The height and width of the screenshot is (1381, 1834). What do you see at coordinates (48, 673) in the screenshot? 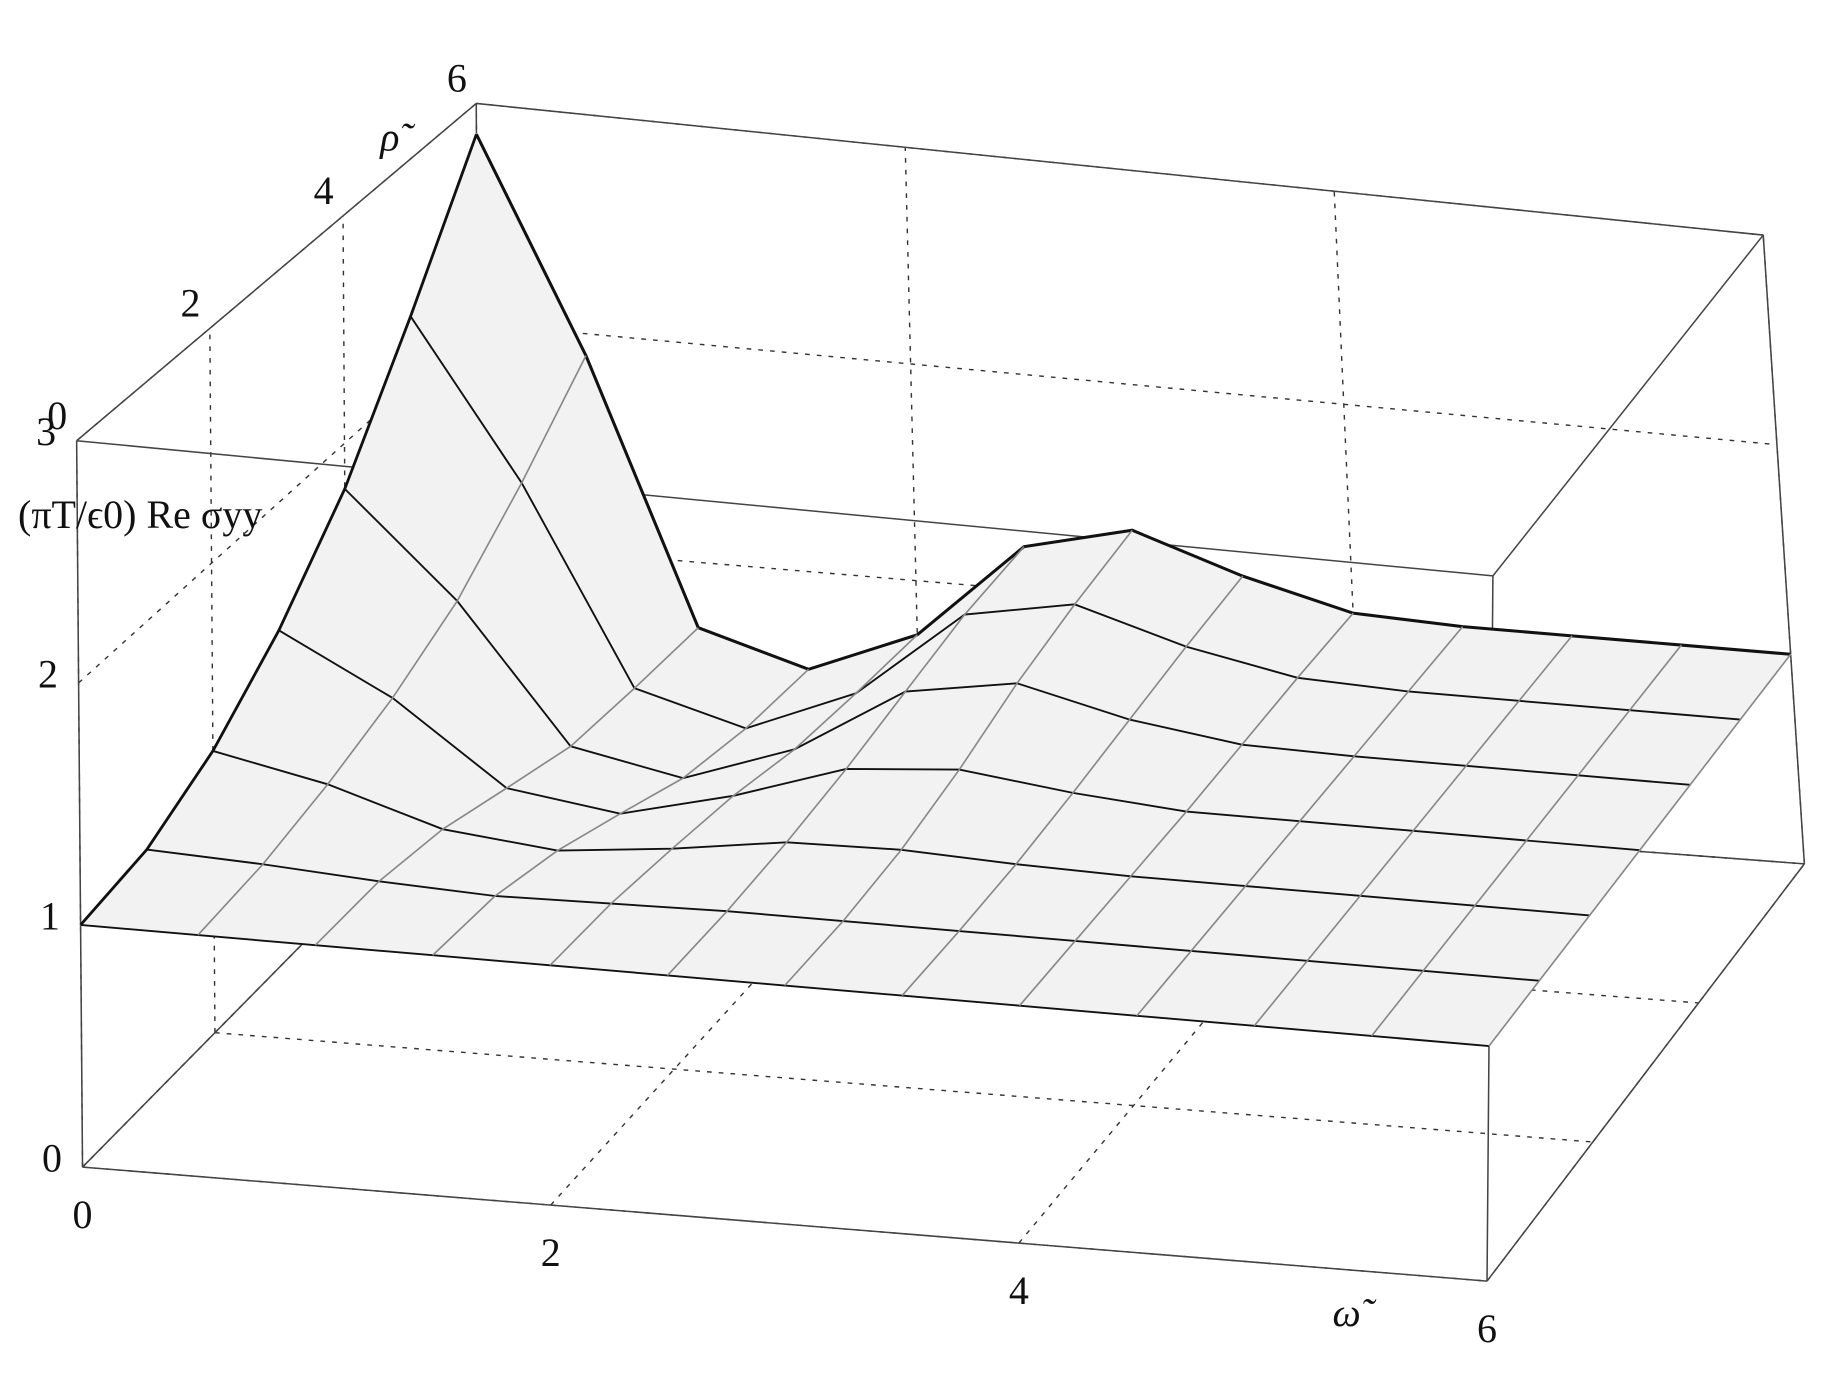
I see `z-tick-label: 2` at bounding box center [48, 673].